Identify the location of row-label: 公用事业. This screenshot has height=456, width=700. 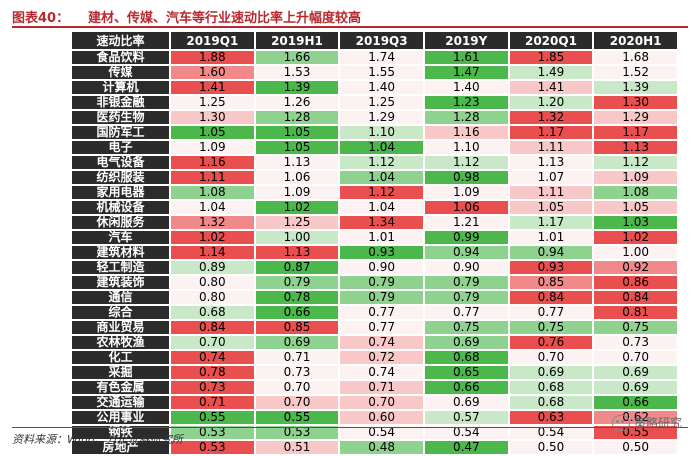
(120, 417).